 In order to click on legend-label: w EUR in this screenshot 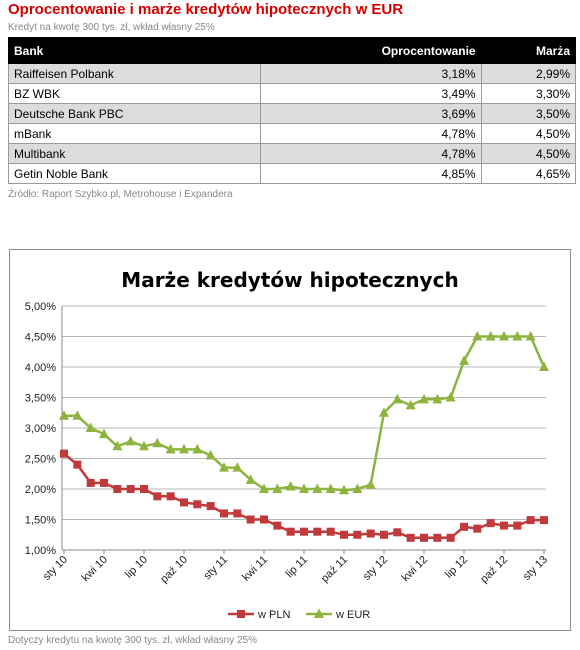, I will do `click(352, 615)`.